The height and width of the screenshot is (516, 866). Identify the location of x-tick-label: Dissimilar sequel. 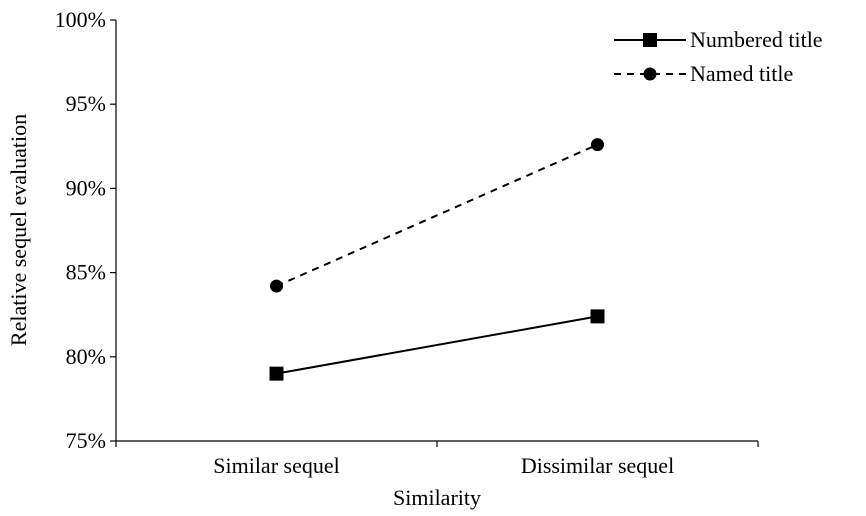
(597, 465).